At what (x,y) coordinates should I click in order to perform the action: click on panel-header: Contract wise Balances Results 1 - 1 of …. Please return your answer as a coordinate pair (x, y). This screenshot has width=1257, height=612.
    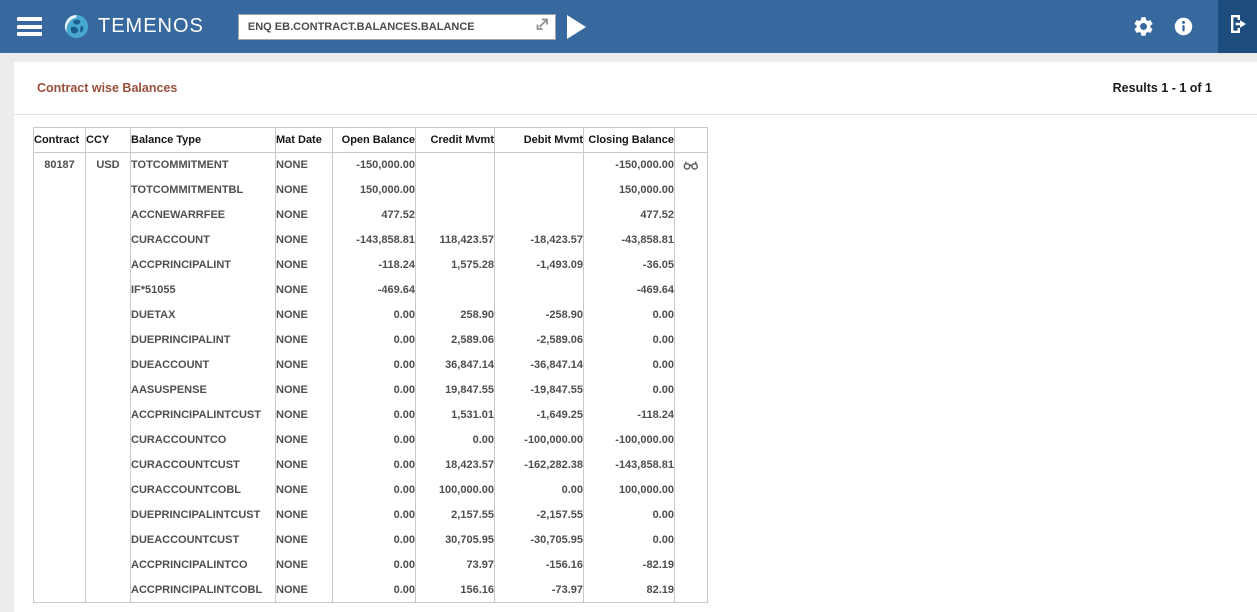
    Looking at the image, I should click on (635, 88).